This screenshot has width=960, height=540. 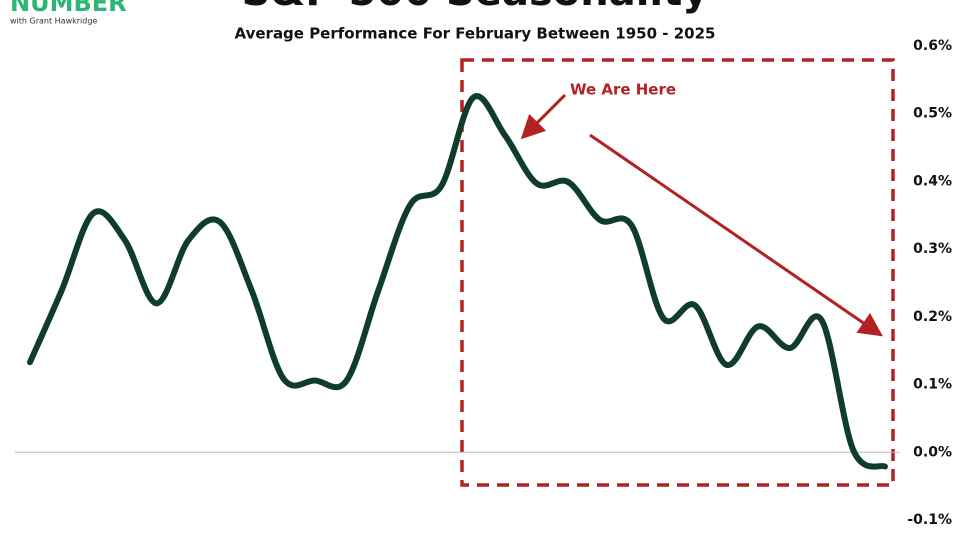 What do you see at coordinates (932, 46) in the screenshot?
I see `y-tick-label: 0.6%` at bounding box center [932, 46].